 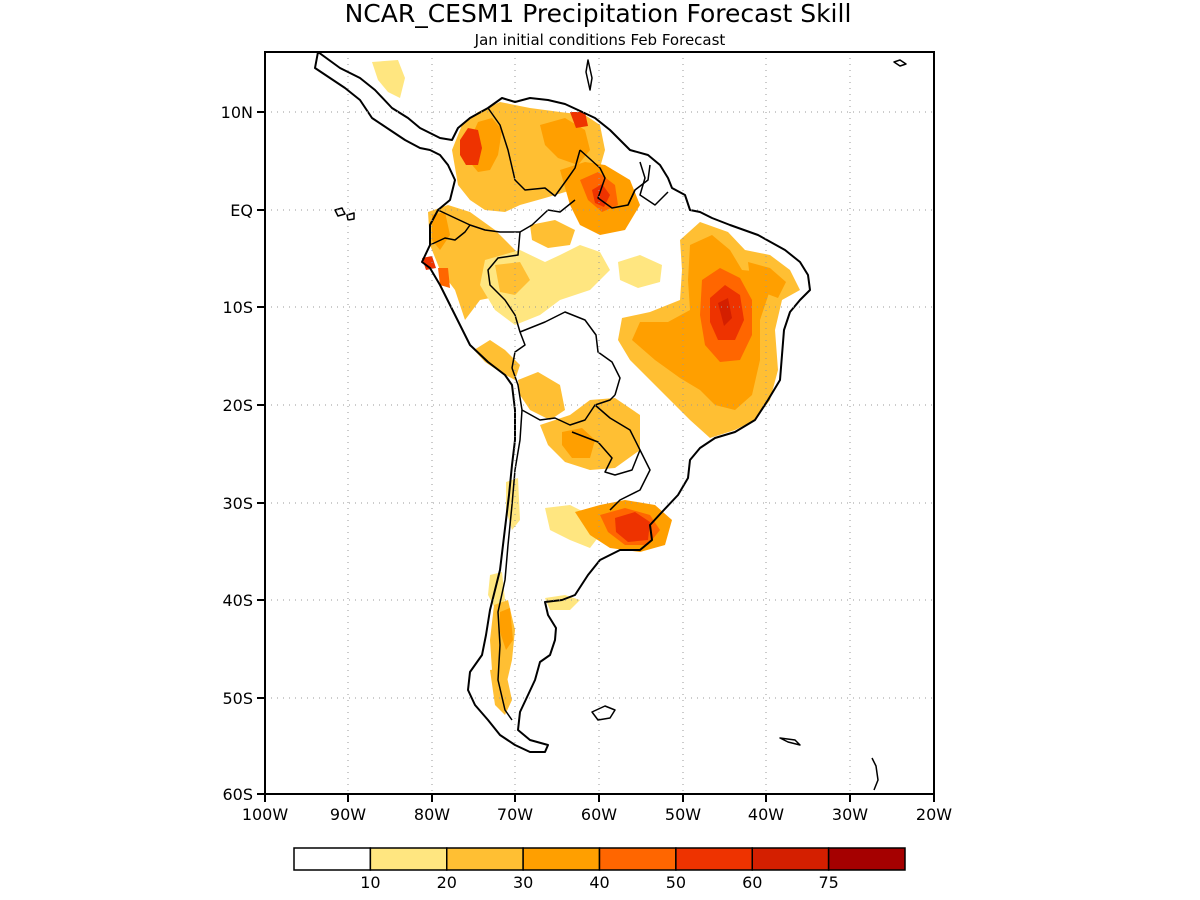 What do you see at coordinates (630, 480) in the screenshot?
I see `border-argentina-brazil-uruguay` at bounding box center [630, 480].